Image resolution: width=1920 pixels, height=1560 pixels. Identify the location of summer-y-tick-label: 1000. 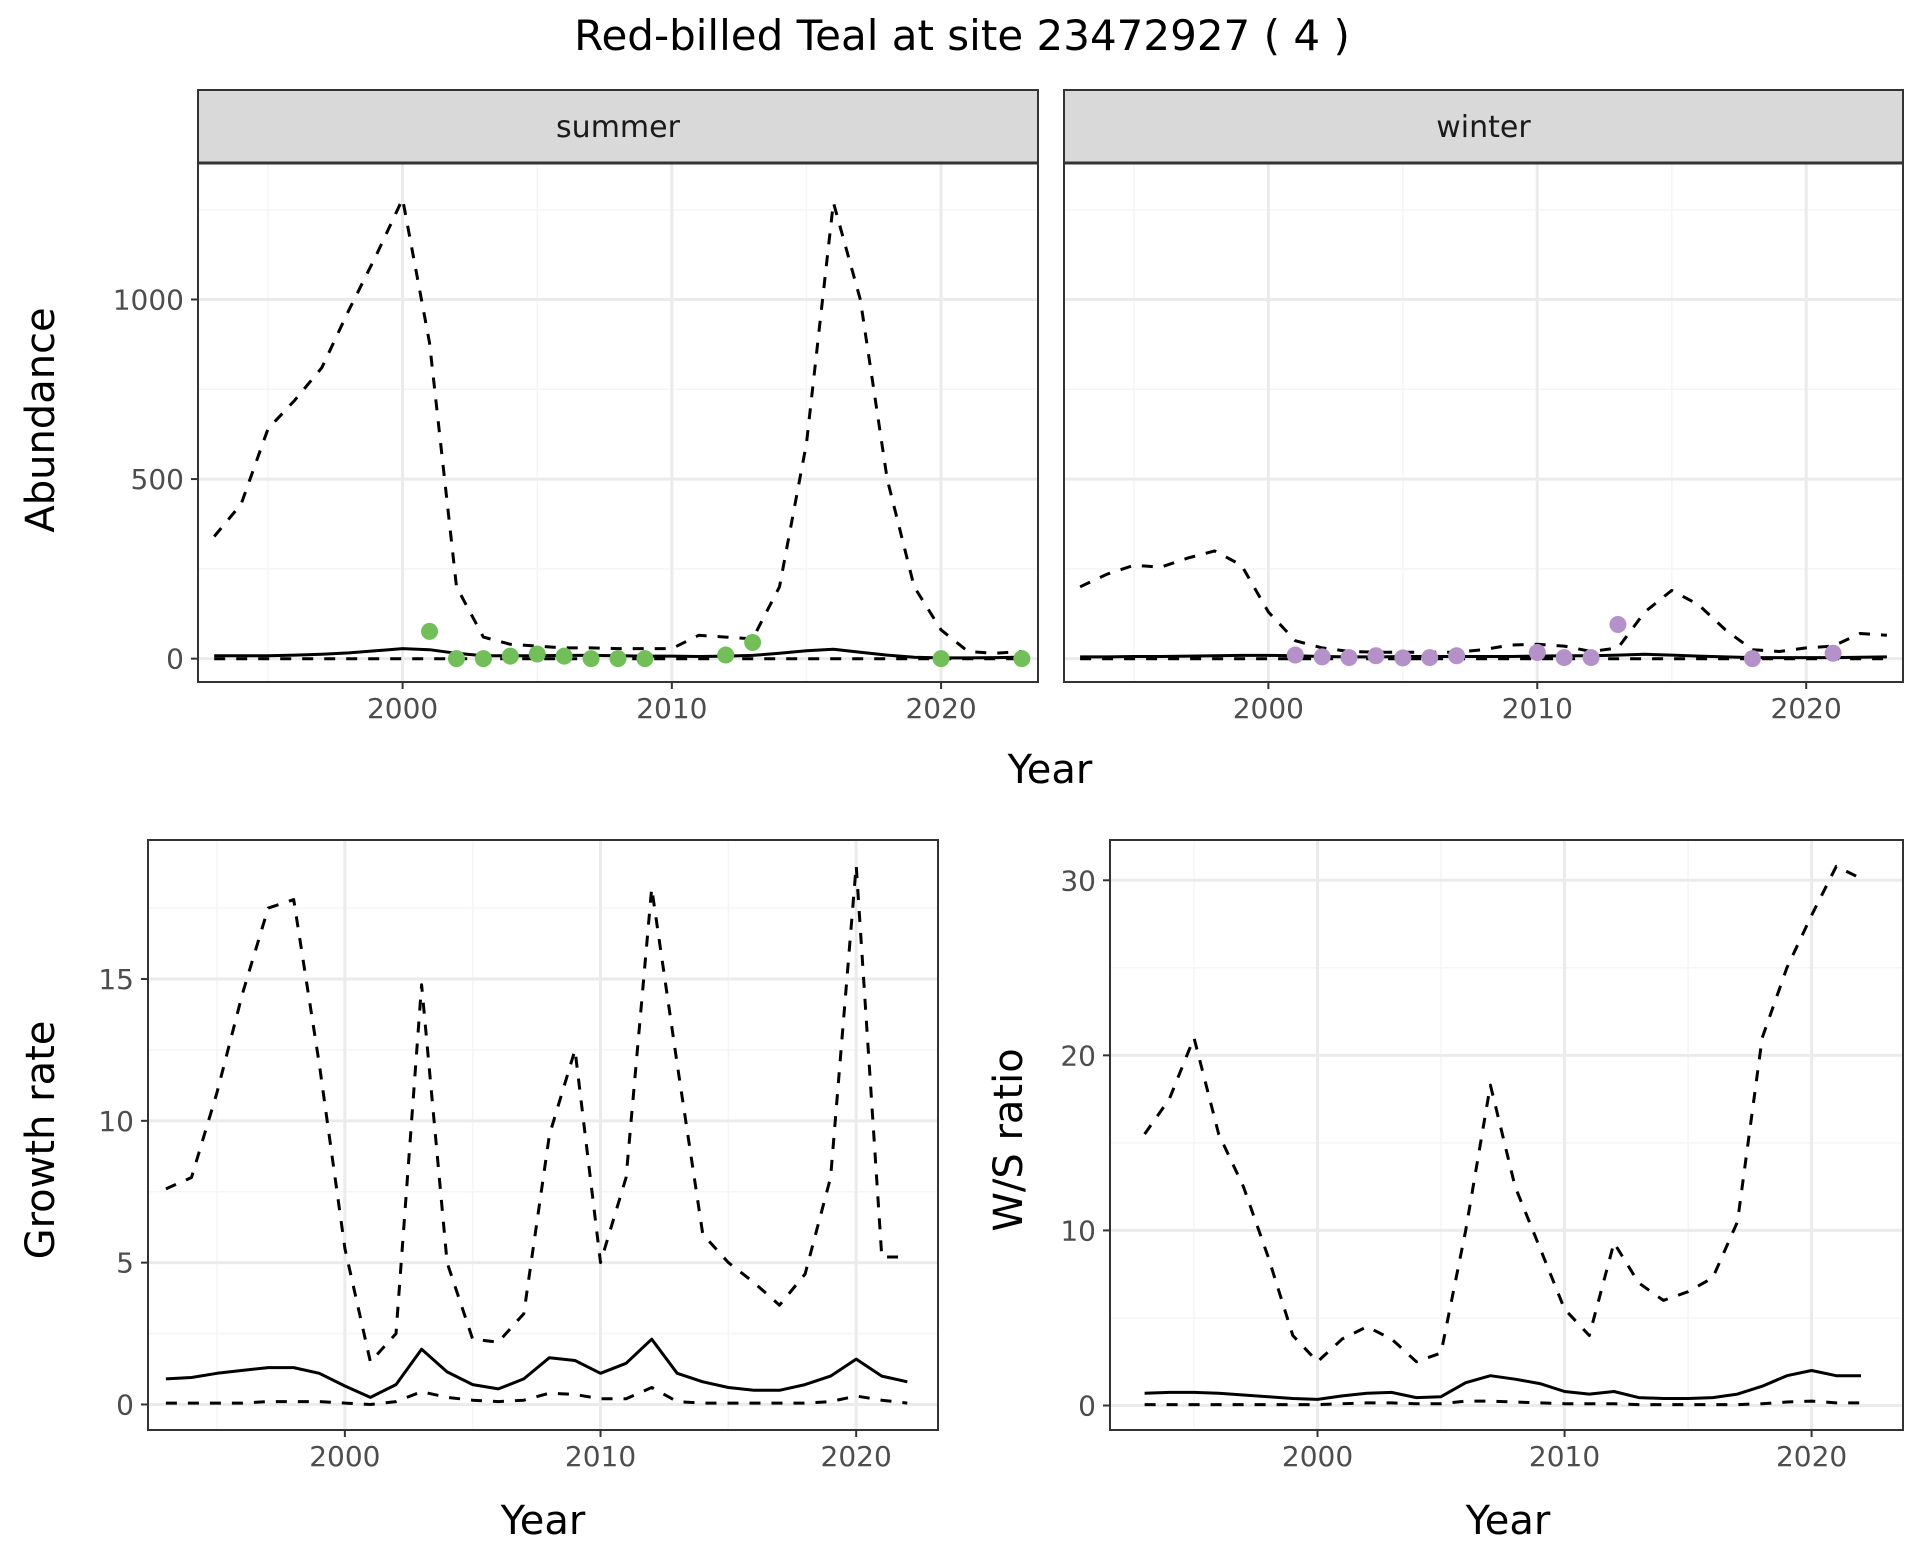
(148, 299).